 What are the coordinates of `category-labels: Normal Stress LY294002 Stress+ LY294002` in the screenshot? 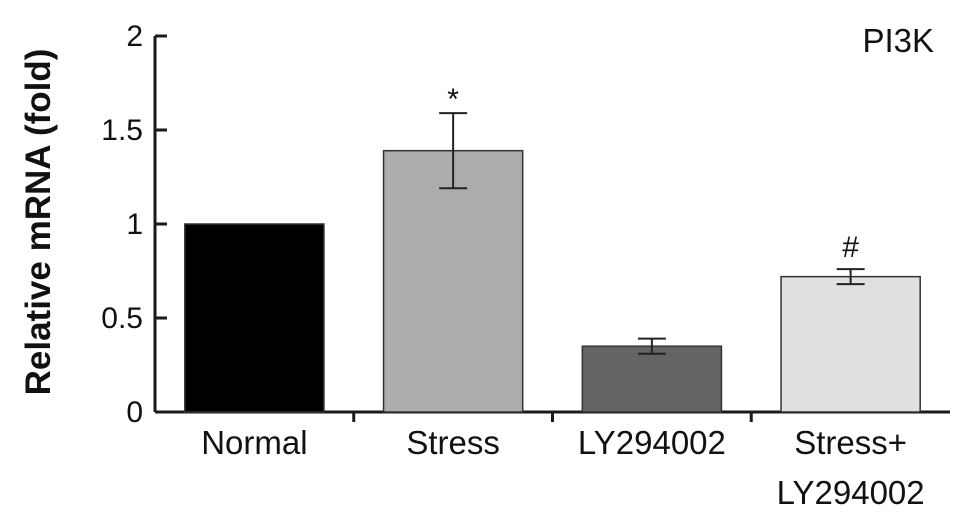 It's located at (562, 467).